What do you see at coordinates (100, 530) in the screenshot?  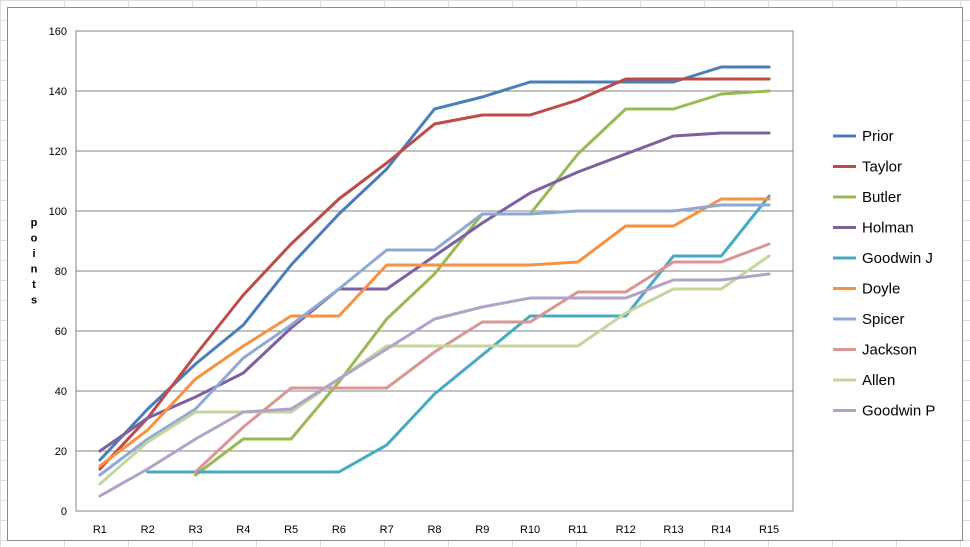 I see `x-tick-label: R1` at bounding box center [100, 530].